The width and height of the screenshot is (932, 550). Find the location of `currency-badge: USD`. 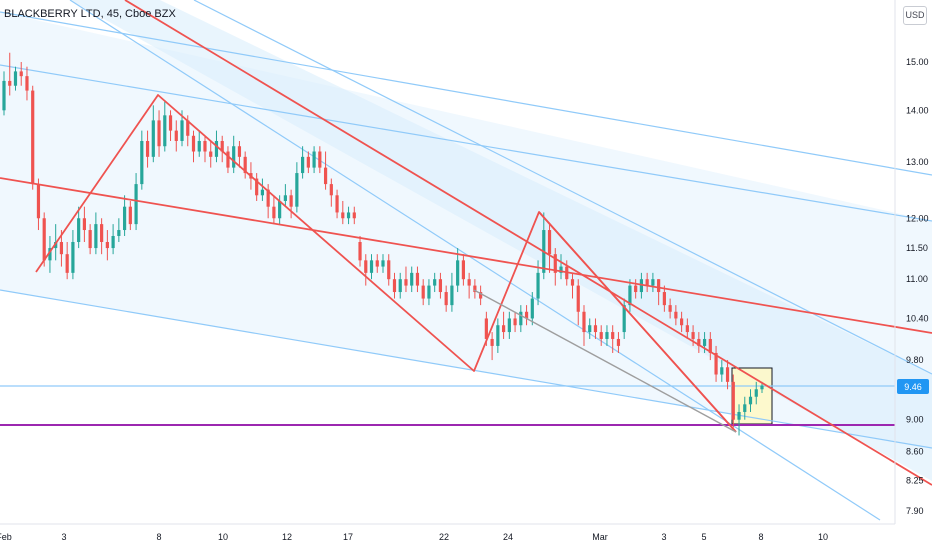

currency-badge: USD is located at coordinates (915, 15).